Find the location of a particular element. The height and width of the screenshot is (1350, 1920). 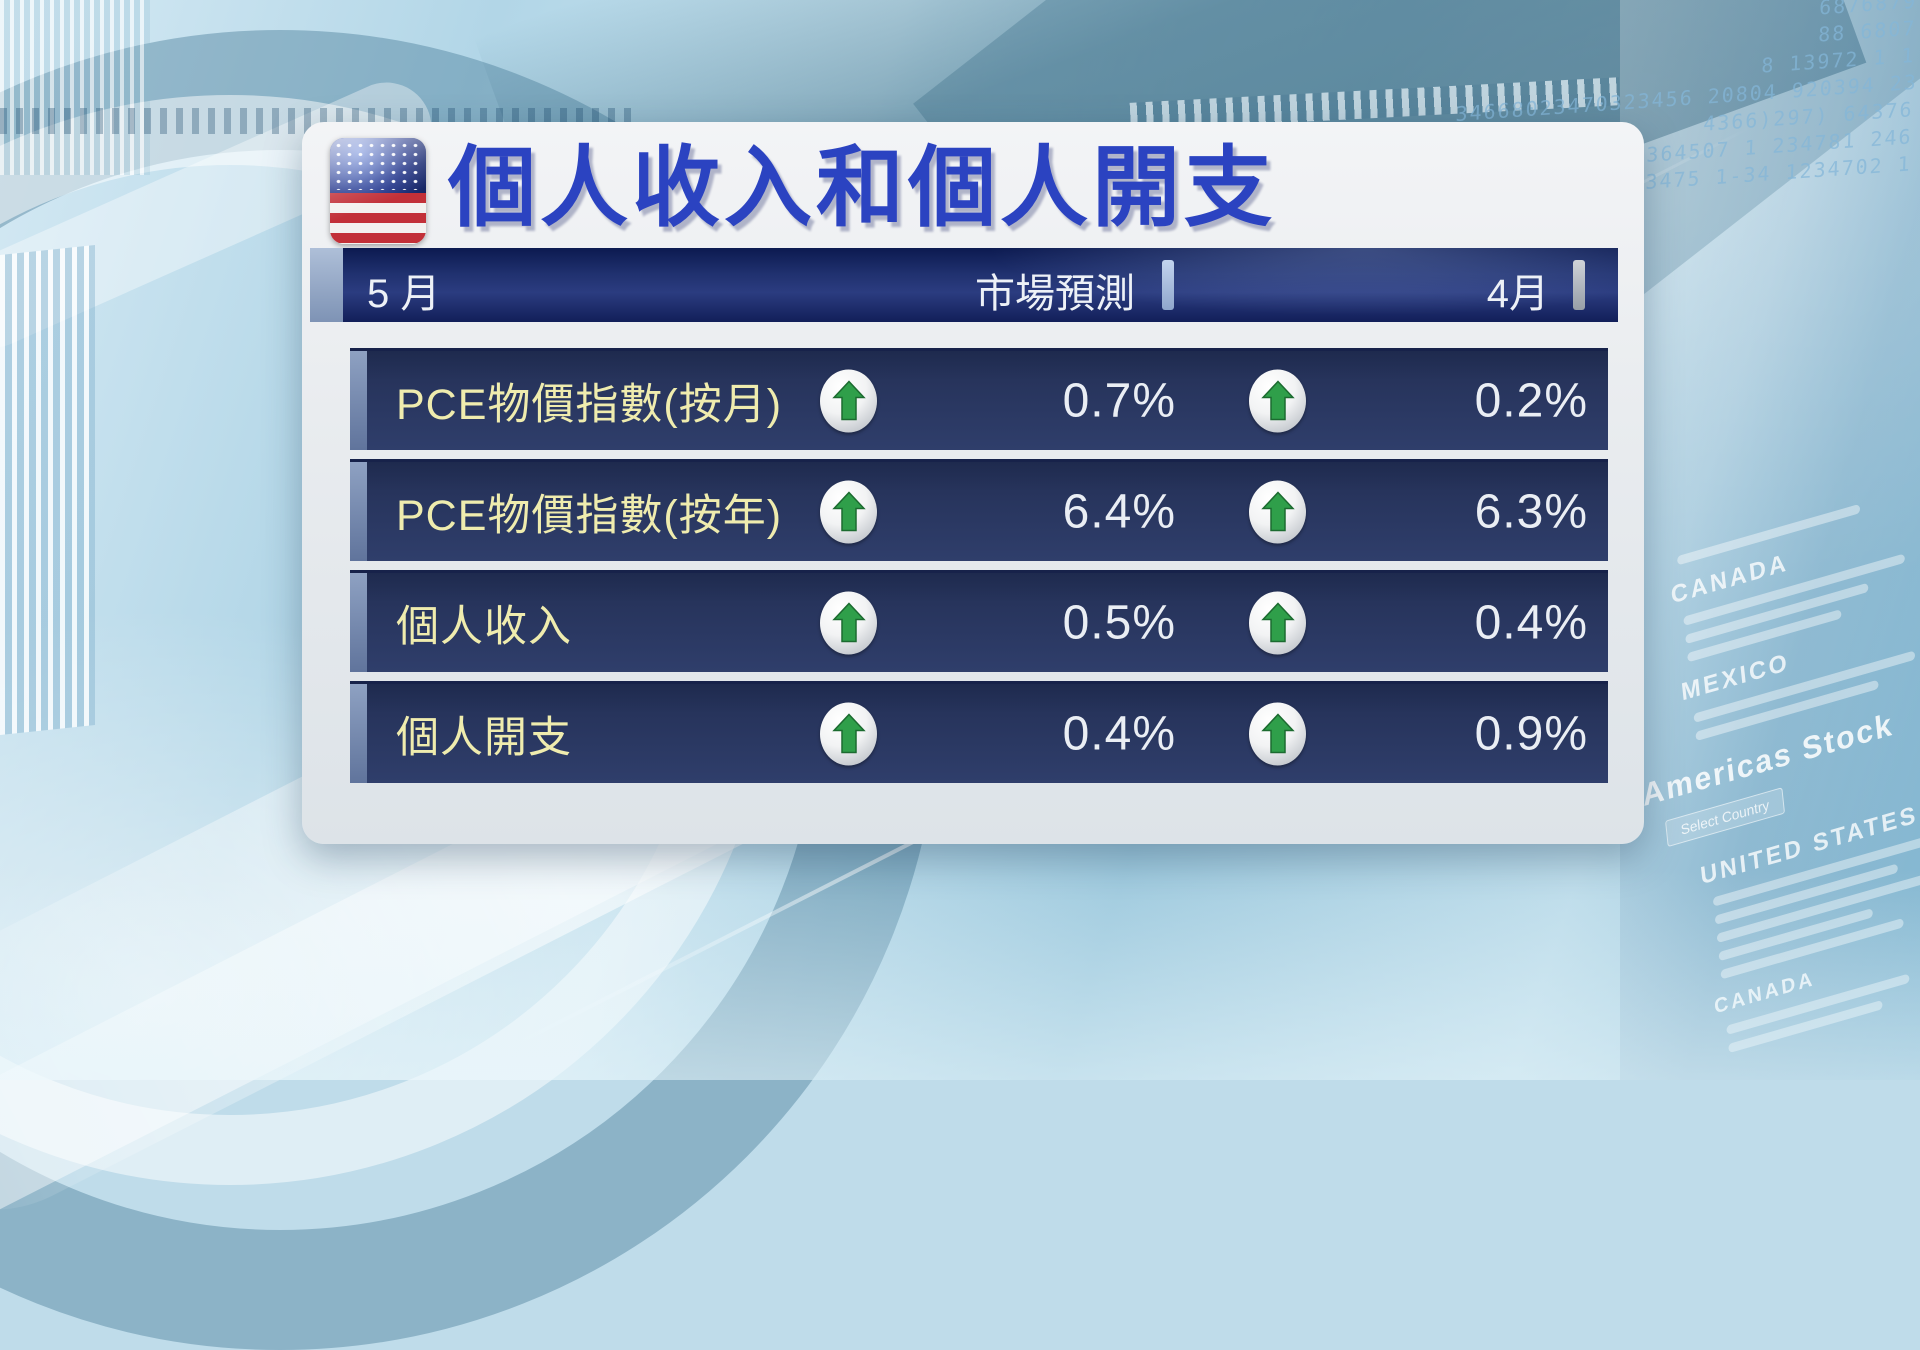

previous-value: 0.4% is located at coordinates (1531, 622).